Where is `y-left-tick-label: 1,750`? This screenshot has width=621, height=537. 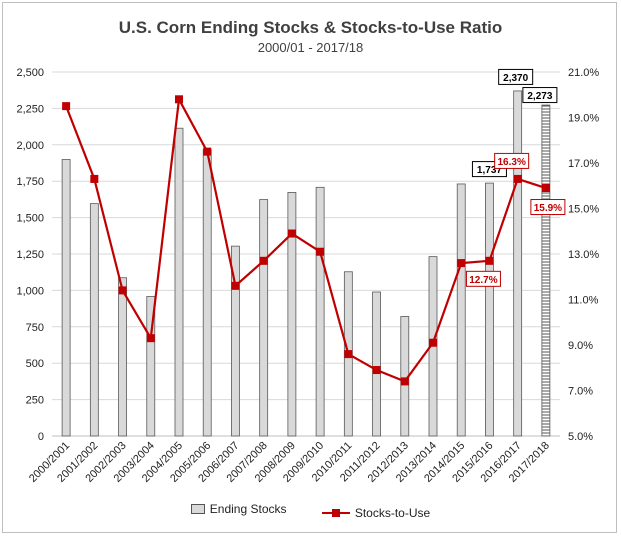
y-left-tick-label: 1,750 is located at coordinates (30, 182).